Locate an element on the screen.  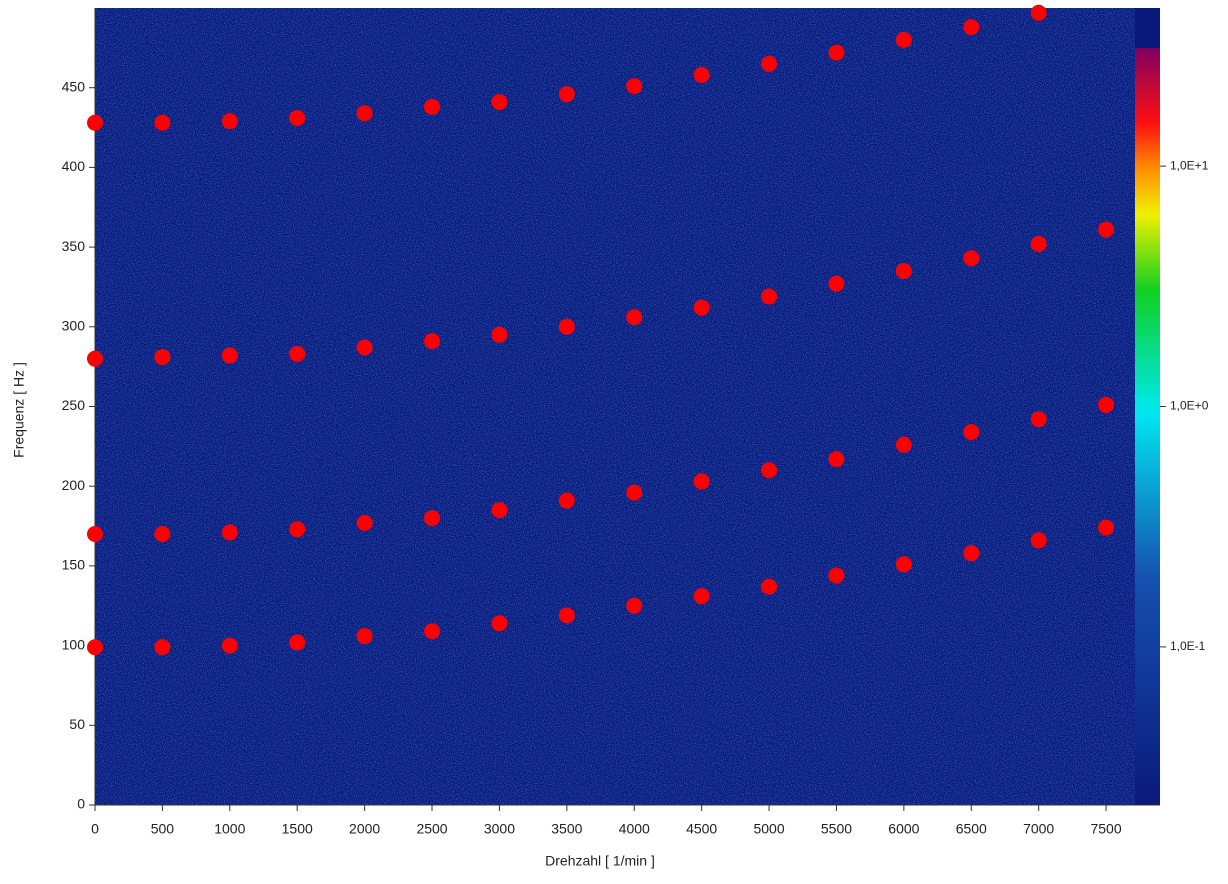
x-tick-label: 7000 is located at coordinates (1038, 829).